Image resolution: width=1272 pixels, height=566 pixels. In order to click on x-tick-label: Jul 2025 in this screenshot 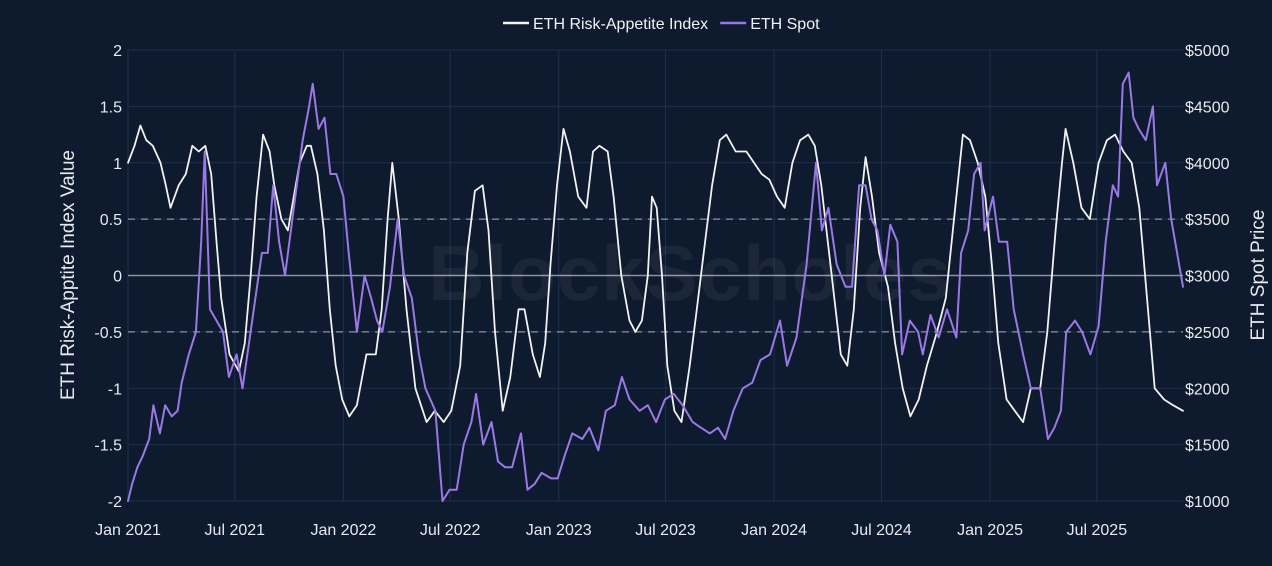, I will do `click(1097, 530)`.